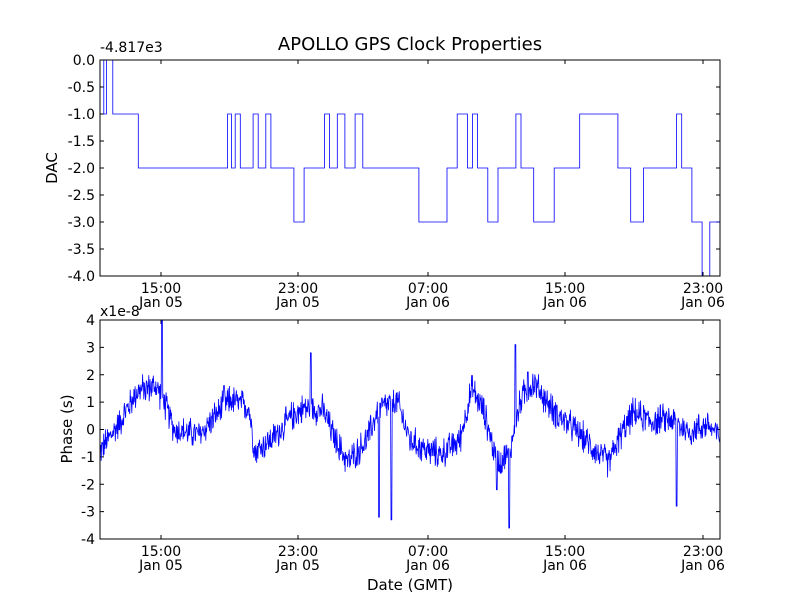 The height and width of the screenshot is (600, 800). I want to click on phase-offset-text: x1e-8, so click(120, 312).